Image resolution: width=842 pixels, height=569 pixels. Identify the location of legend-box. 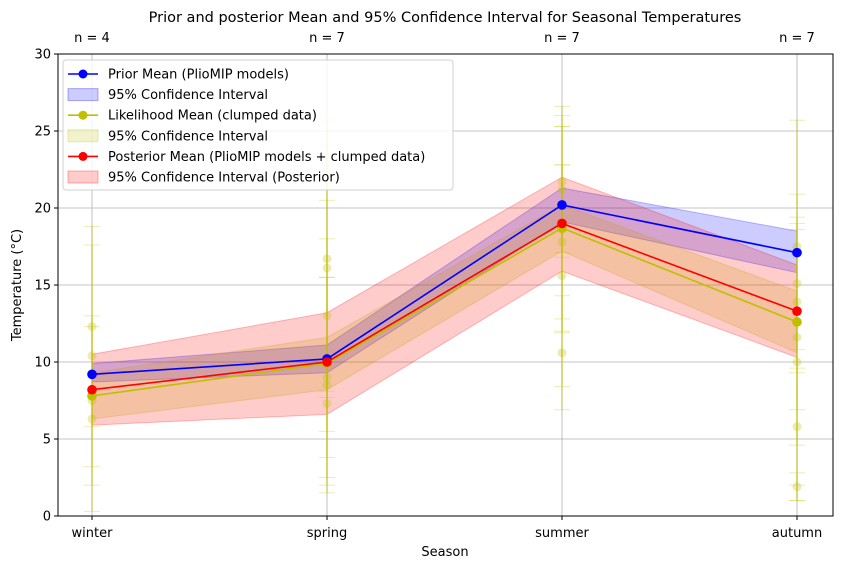
(258, 125).